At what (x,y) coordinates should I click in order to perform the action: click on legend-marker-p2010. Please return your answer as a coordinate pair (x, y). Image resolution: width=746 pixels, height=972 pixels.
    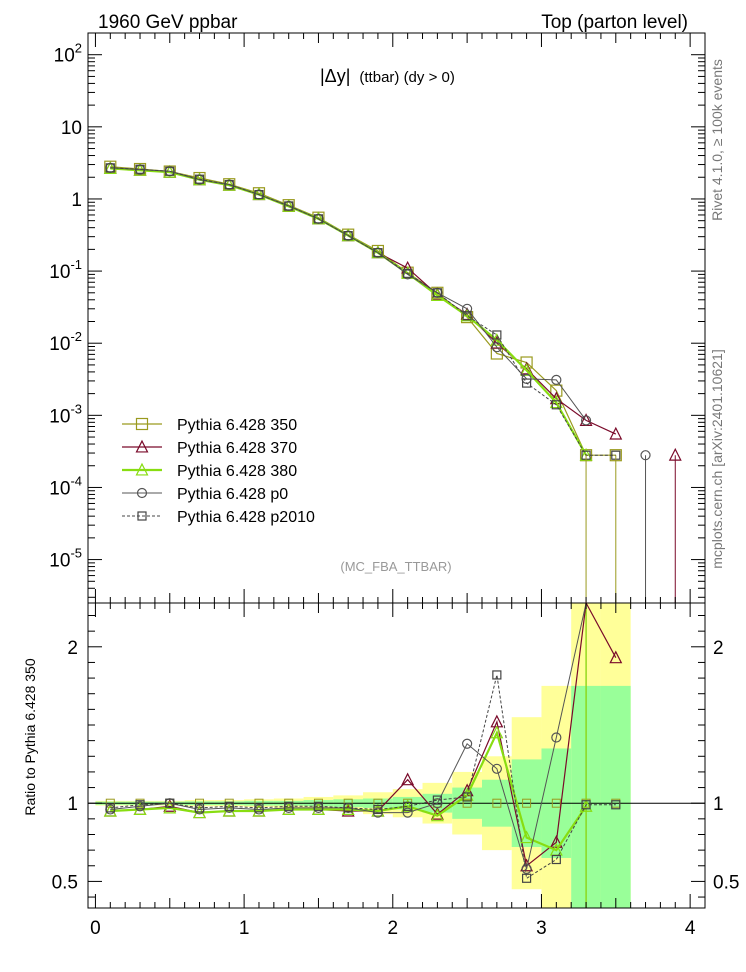
    Looking at the image, I should click on (142, 516).